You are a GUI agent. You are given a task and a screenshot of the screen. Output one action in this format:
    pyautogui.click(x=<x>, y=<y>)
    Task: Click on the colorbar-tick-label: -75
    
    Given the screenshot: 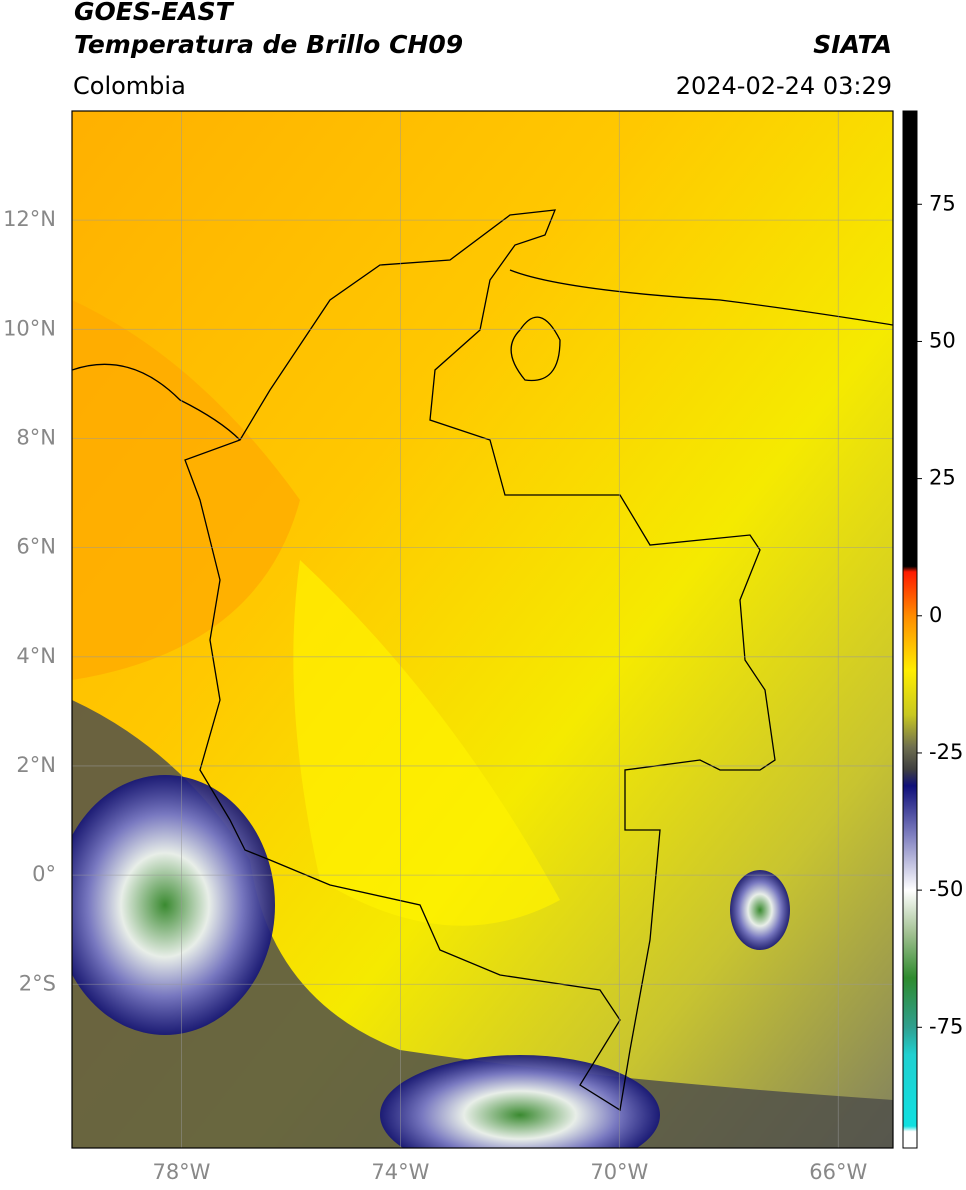 What is the action you would take?
    pyautogui.click(x=946, y=1026)
    